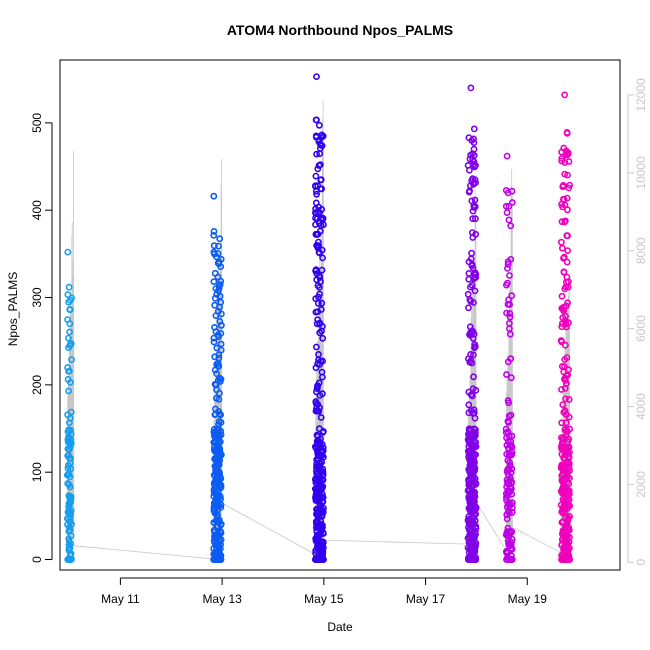 The image size is (650, 650). What do you see at coordinates (426, 599) in the screenshot?
I see `x-tick-label: May 17` at bounding box center [426, 599].